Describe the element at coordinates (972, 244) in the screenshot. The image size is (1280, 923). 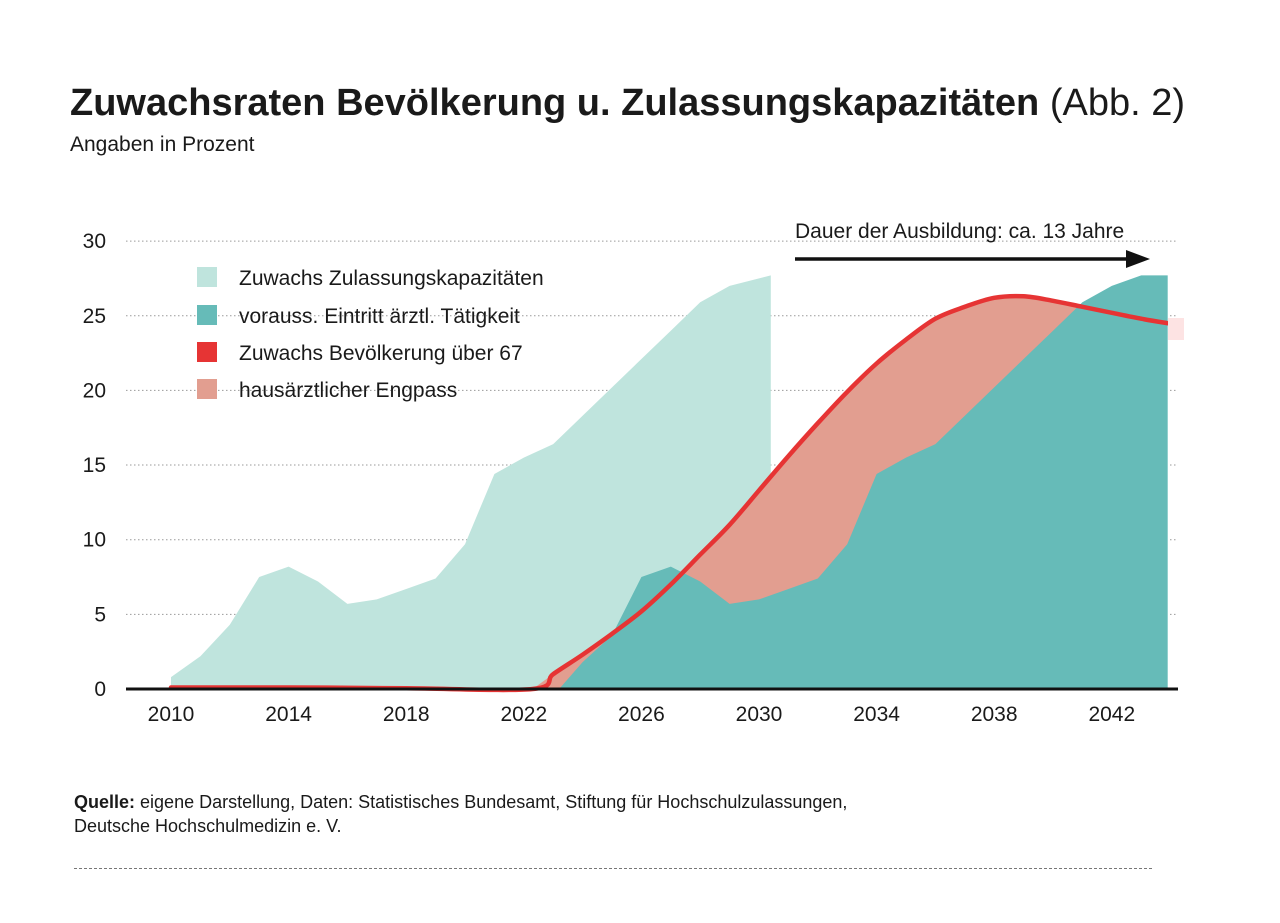
I see `training-duration-annotation: Dauer der Ausbildung: ca. 13 Jahre` at that location.